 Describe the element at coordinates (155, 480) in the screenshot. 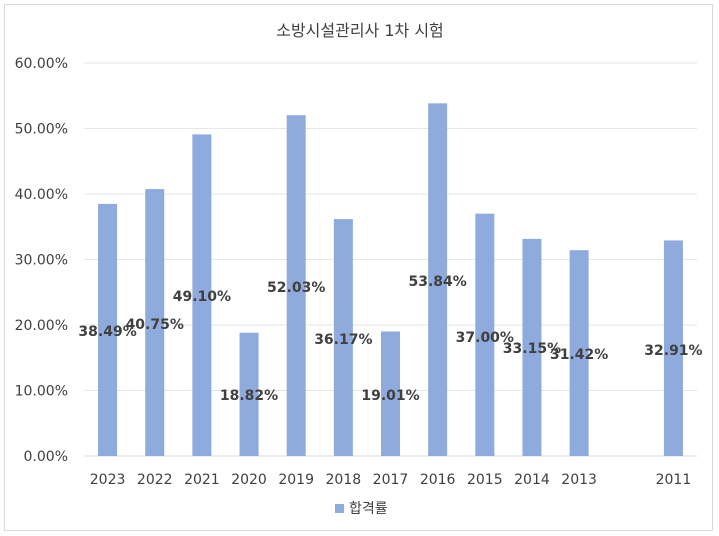

I see `x-tick-label: 2022` at that location.